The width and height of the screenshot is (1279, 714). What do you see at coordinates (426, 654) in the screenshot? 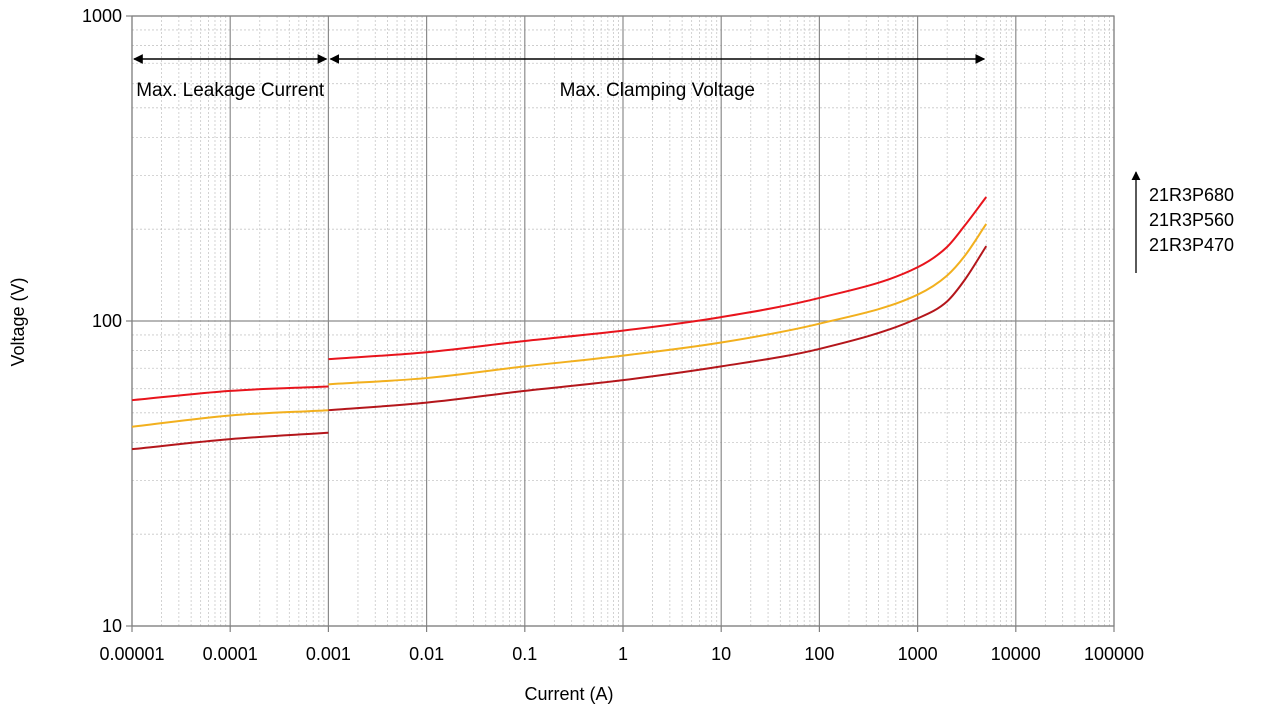
I see `x-tick-label: 0.01` at bounding box center [426, 654].